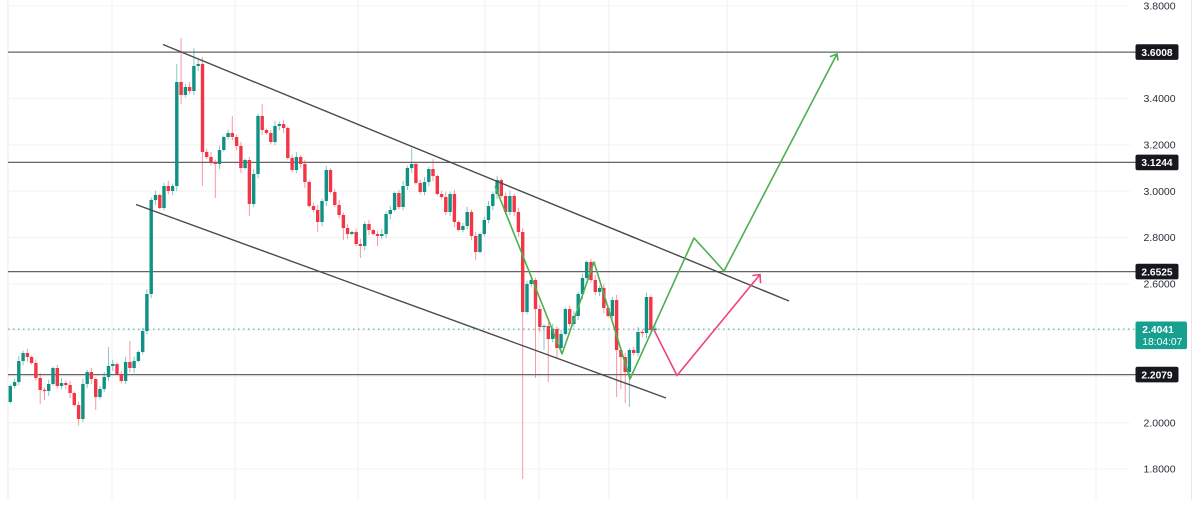  What do you see at coordinates (1160, 146) in the screenshot?
I see `svg-text: 3.2000` at bounding box center [1160, 146].